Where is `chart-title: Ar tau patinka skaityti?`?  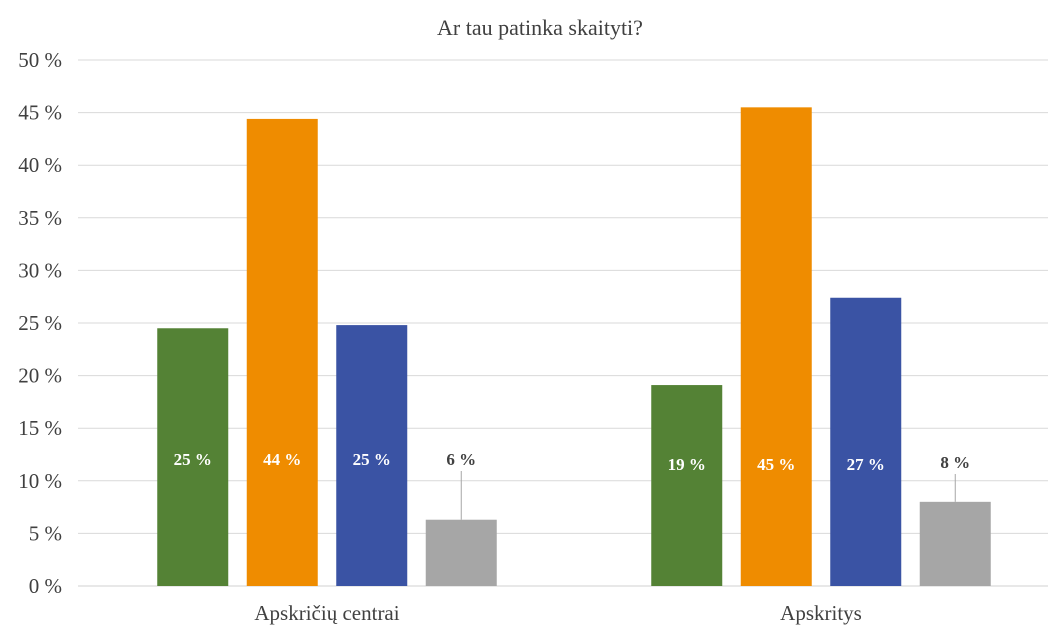 chart-title: Ar tau patinka skaityti? is located at coordinates (540, 27).